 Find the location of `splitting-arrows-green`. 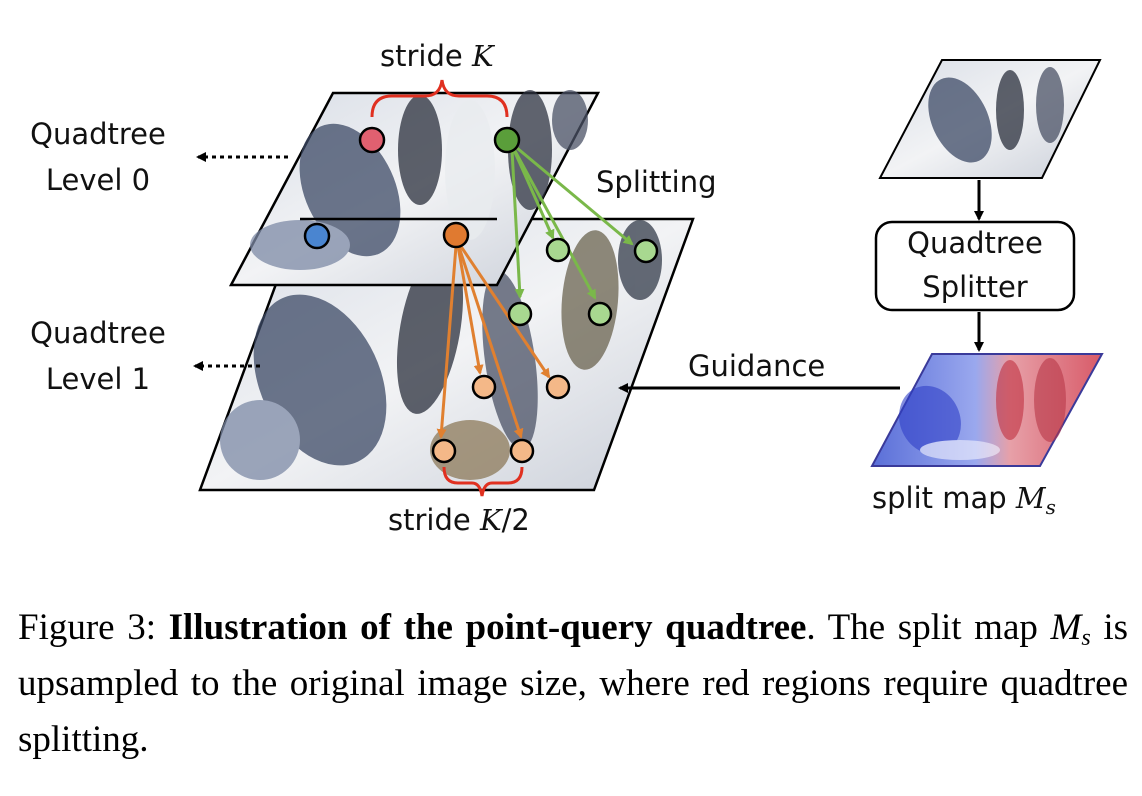

splitting-arrows-green is located at coordinates (572, 223).